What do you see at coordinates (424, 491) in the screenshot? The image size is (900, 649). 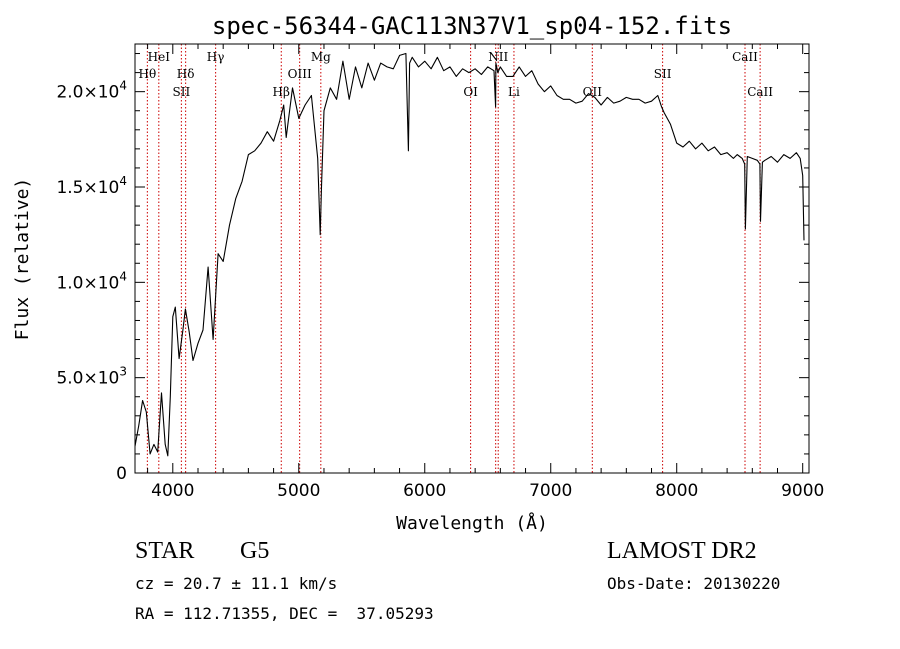 I see `x-tick-label-2: 6000` at bounding box center [424, 491].